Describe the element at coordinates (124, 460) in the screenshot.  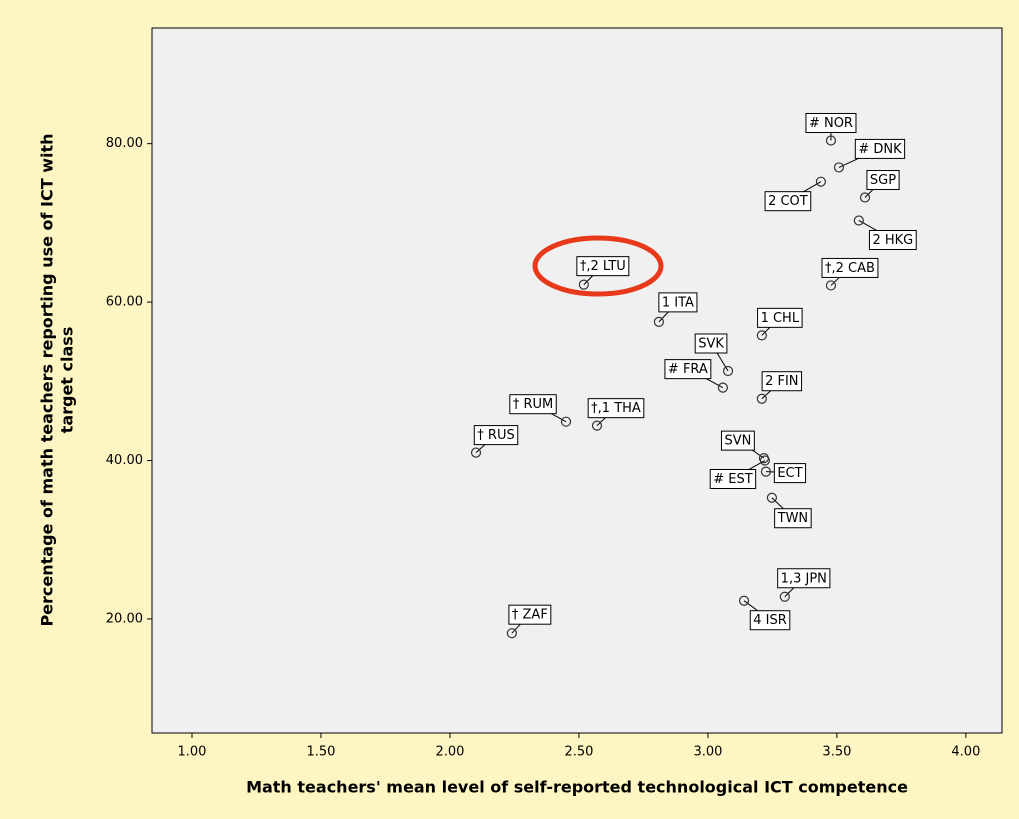
I see `y-tick-label: 40.00` at that location.